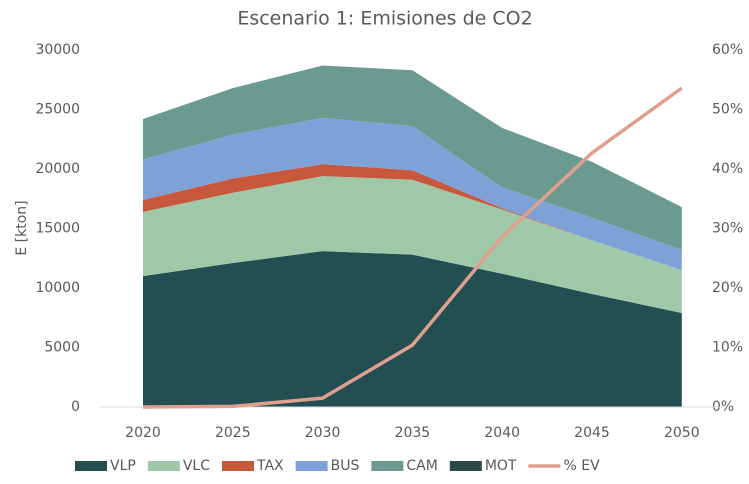  I want to click on y2-tick-label: 10%, so click(727, 348).